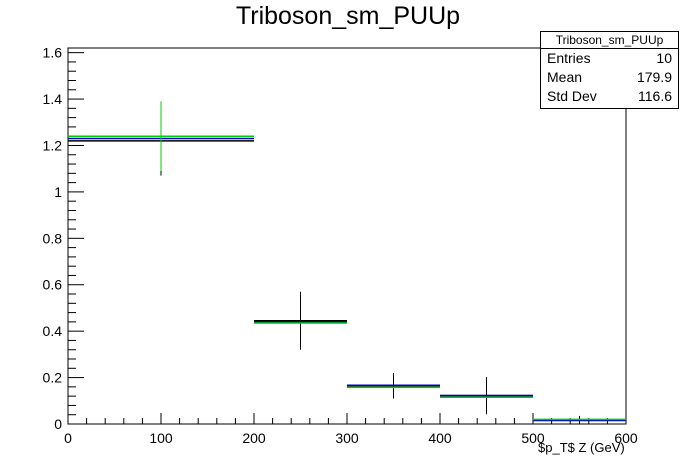 This screenshot has height=472, width=696. I want to click on x-tick-label: 600, so click(626, 438).